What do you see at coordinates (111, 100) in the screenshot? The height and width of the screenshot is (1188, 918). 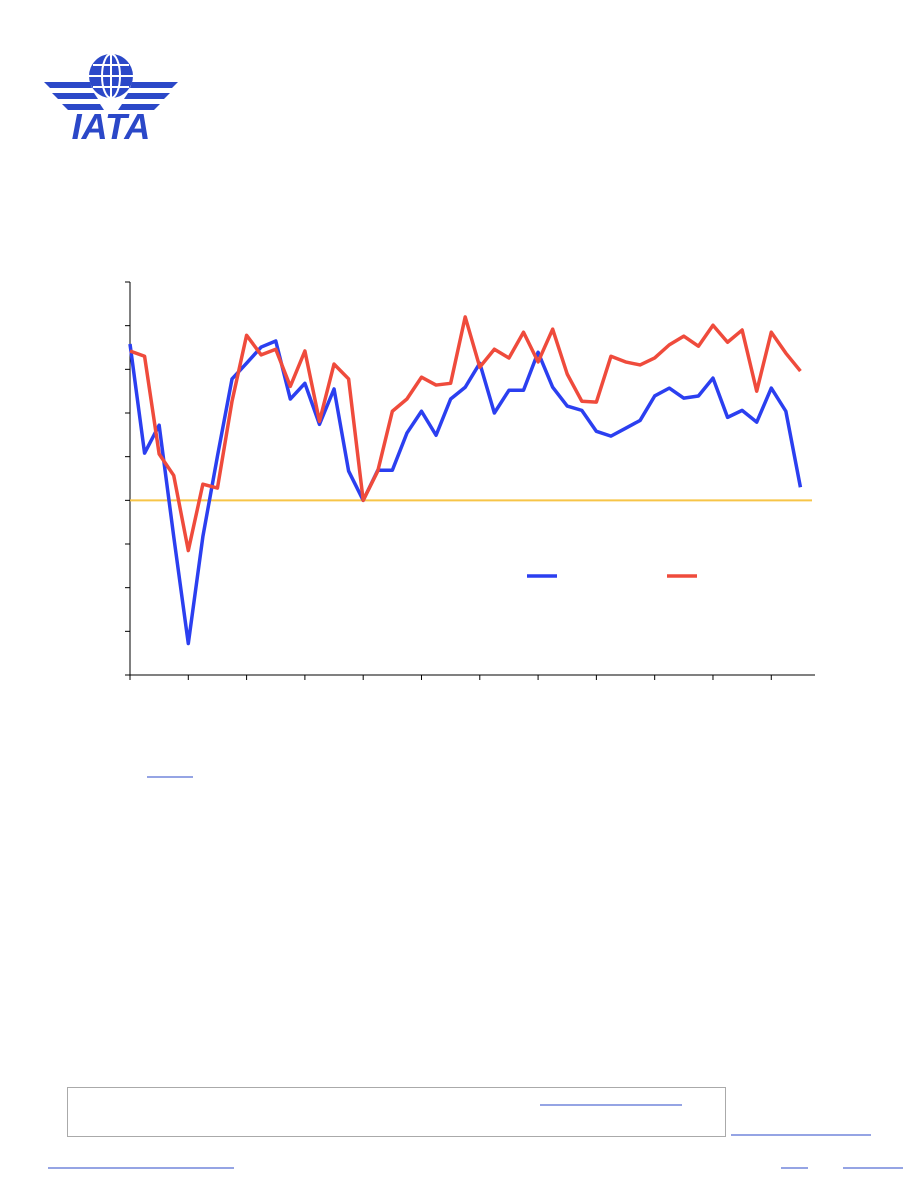 I see `logo: IATA` at bounding box center [111, 100].